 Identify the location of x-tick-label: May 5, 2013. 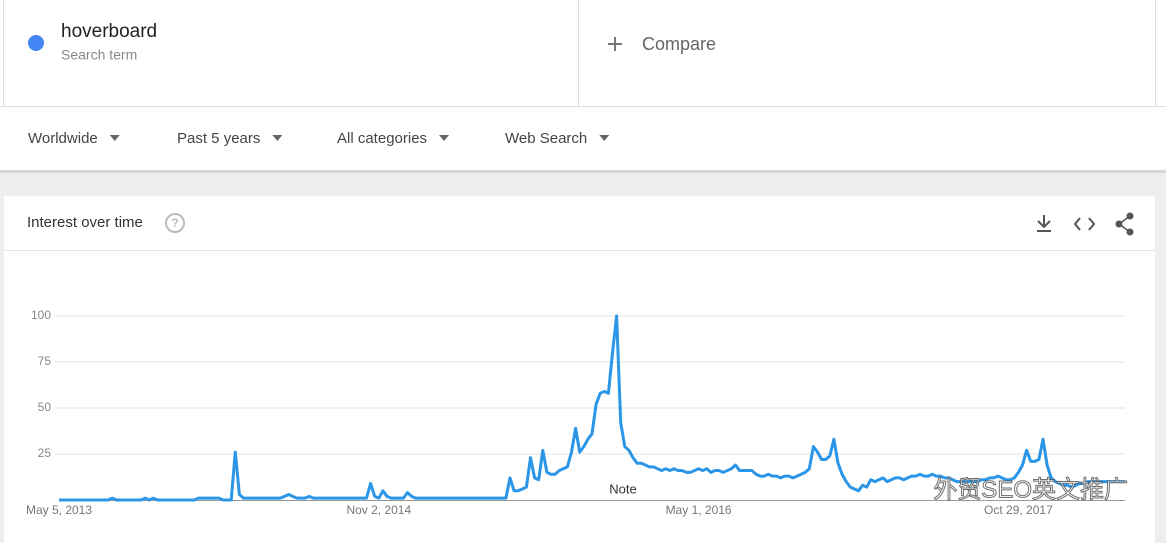
(59, 510).